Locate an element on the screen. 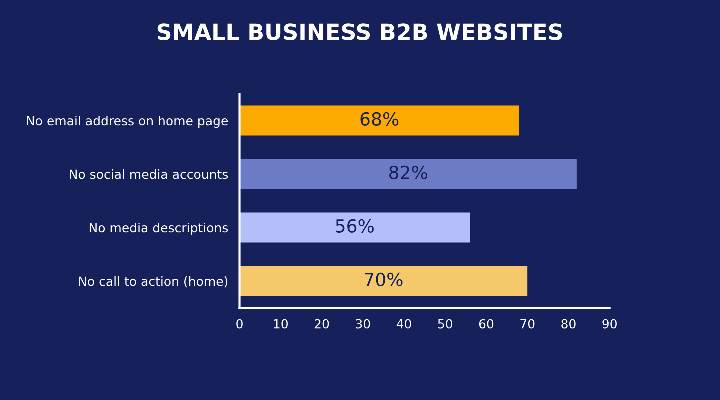  data-label: 68% is located at coordinates (379, 119).